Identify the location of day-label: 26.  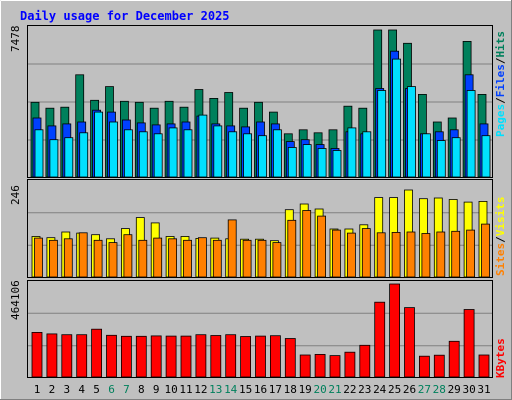
(409, 389).